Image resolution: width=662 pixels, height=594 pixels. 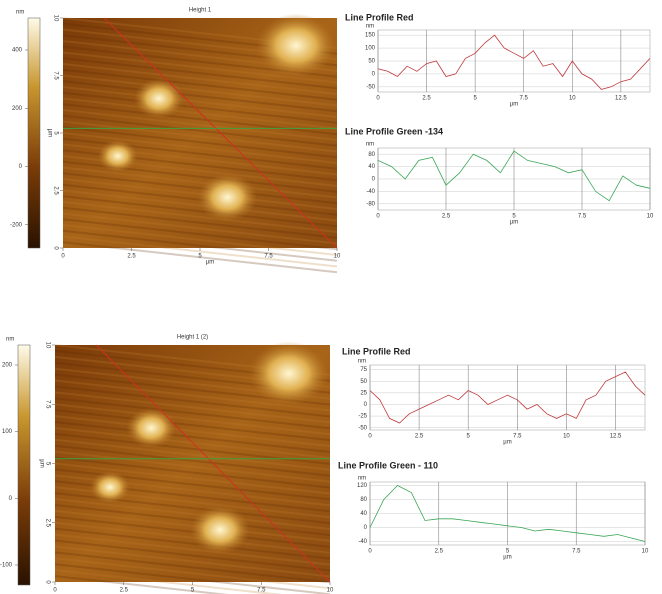 I want to click on colorbar-tick-label: -200, so click(x=16, y=225).